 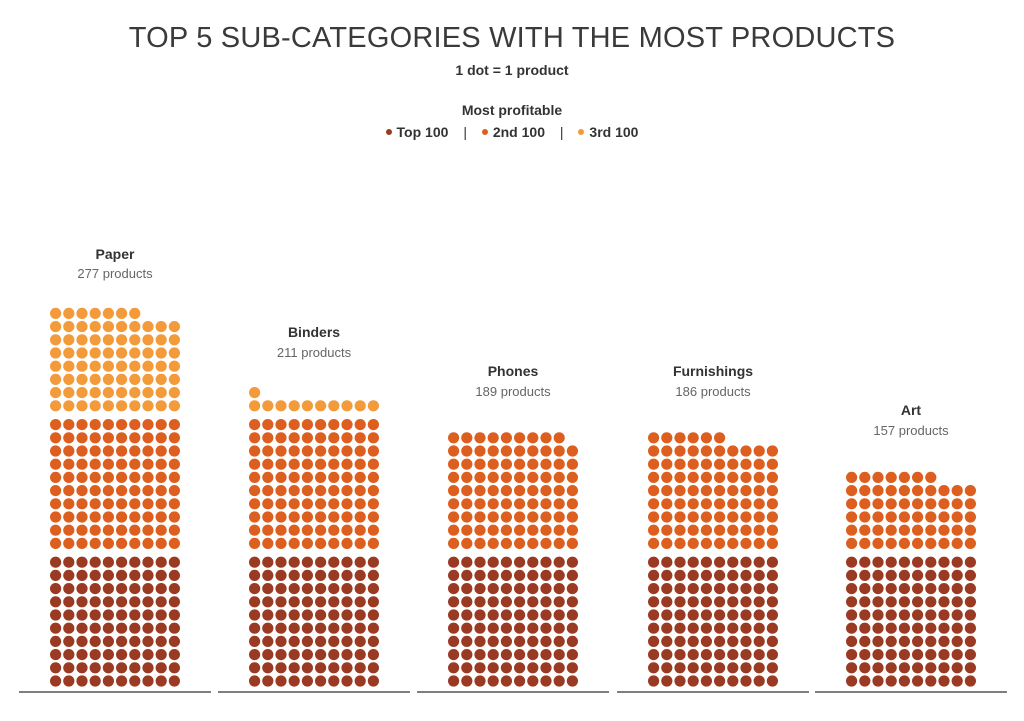 I want to click on legend-item-top-100: Top 100, so click(x=416, y=132).